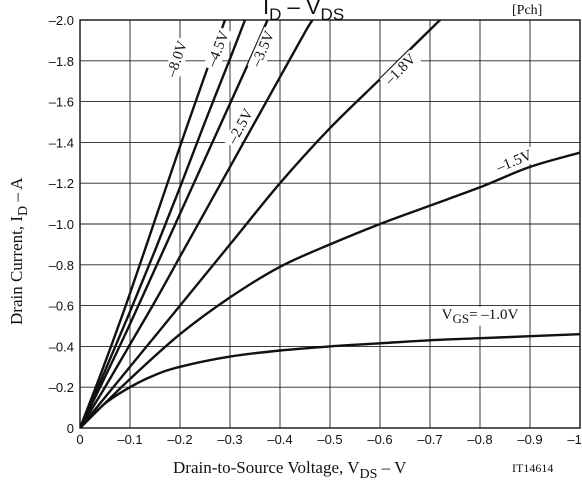 The image size is (582, 481). What do you see at coordinates (19, 251) in the screenshot?
I see `y-axis-label: Drain Current, ID – A` at bounding box center [19, 251].